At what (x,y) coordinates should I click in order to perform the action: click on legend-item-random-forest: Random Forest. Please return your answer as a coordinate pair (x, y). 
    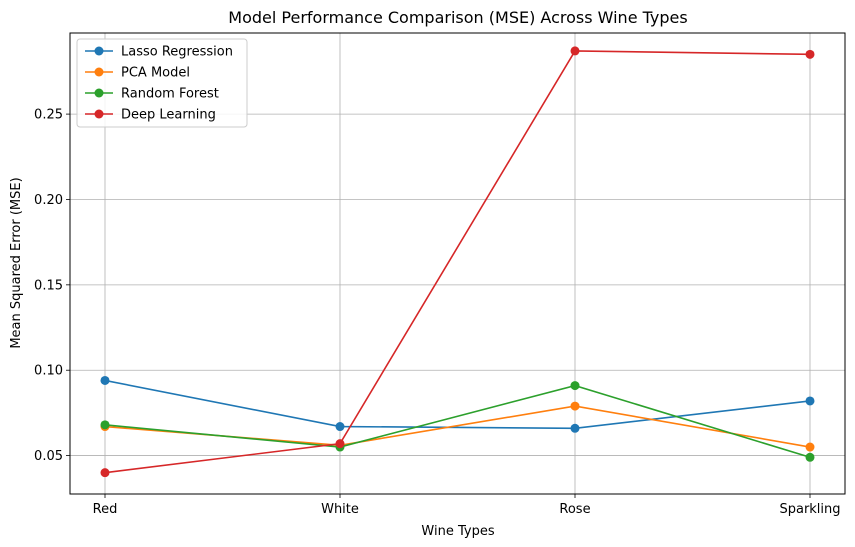
    Looking at the image, I should click on (152, 94).